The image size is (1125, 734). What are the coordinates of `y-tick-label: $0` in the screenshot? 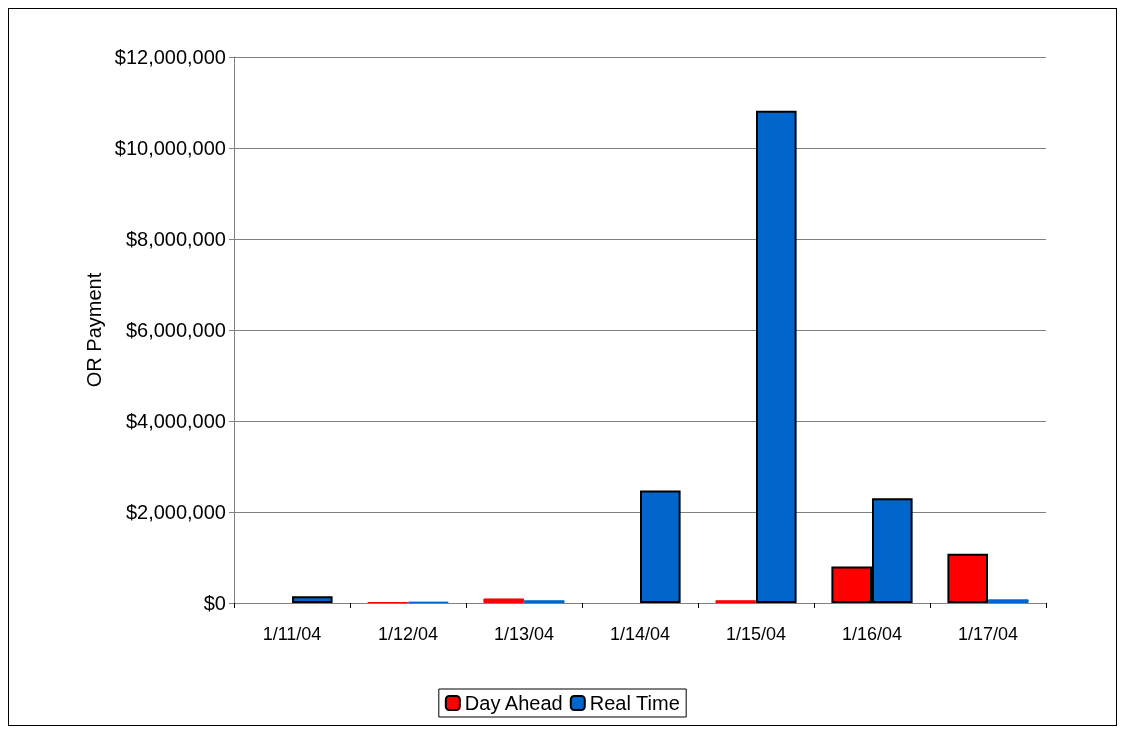 It's located at (214, 603).